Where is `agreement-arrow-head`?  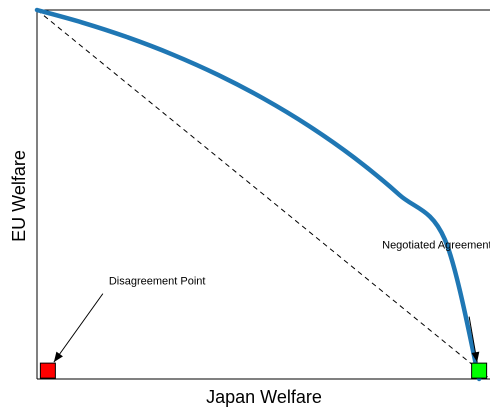
agreement-arrow-head is located at coordinates (475, 357).